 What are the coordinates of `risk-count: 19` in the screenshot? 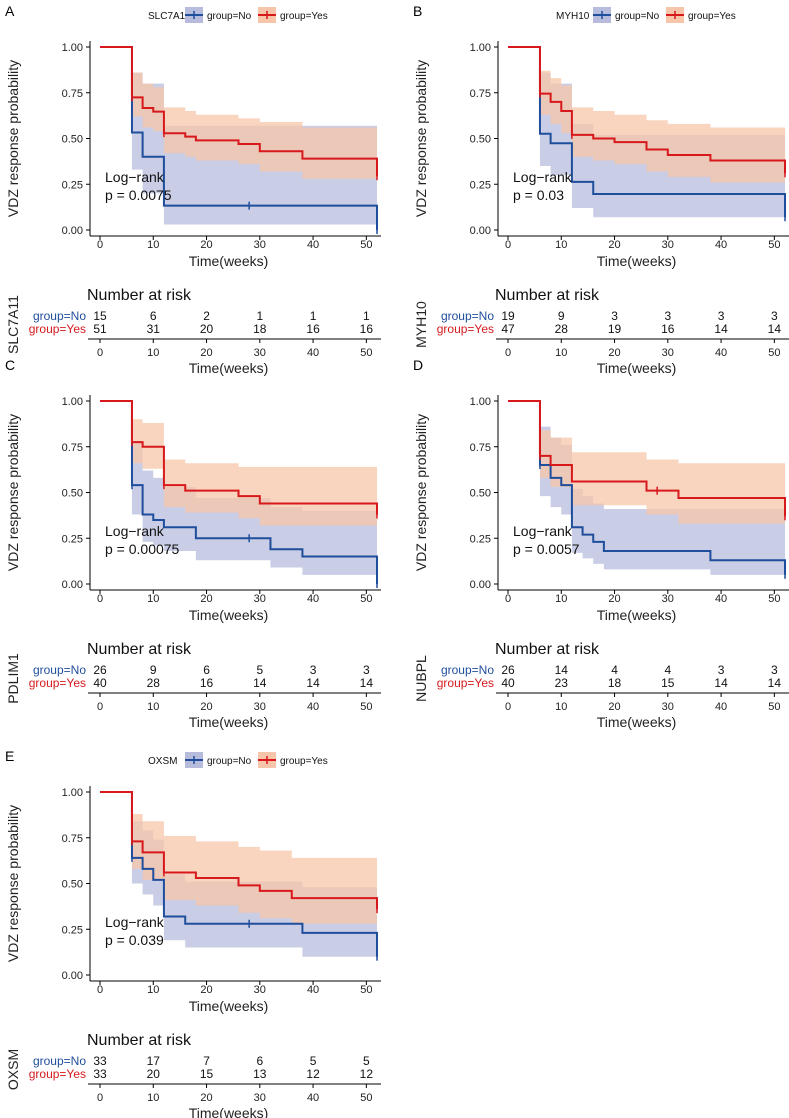 It's located at (508, 316).